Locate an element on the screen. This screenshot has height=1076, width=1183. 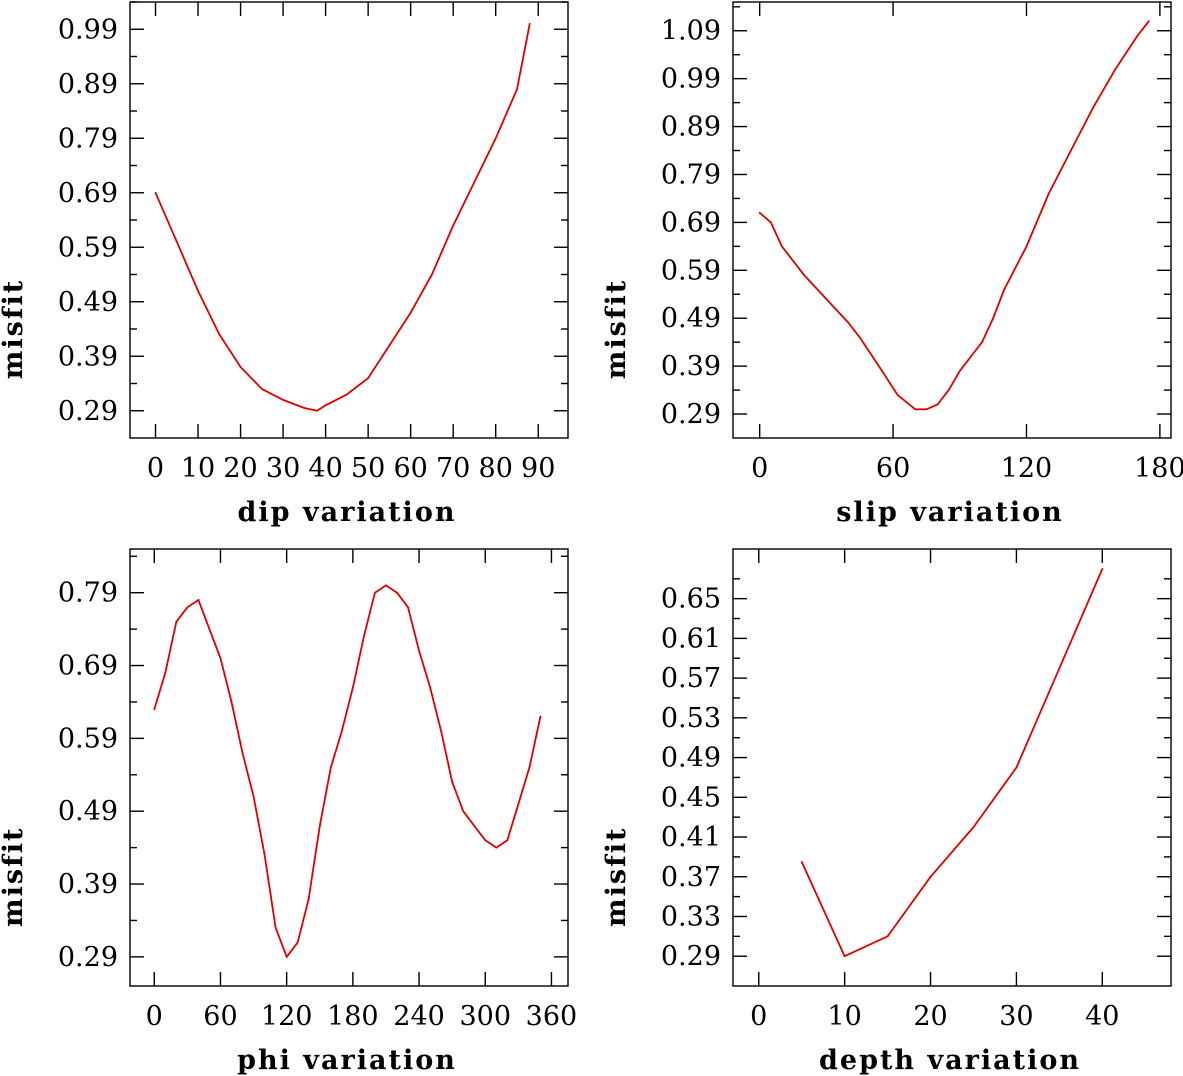
x-tick-label: 240 is located at coordinates (419, 1016).